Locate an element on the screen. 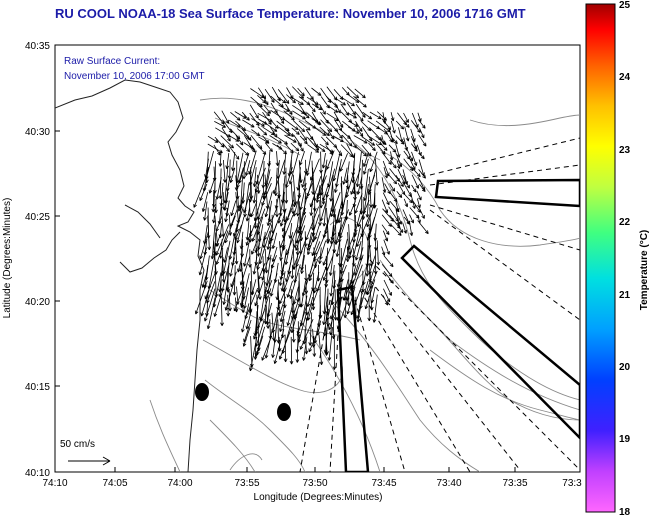  x-tick-label: 73:3 is located at coordinates (572, 483).